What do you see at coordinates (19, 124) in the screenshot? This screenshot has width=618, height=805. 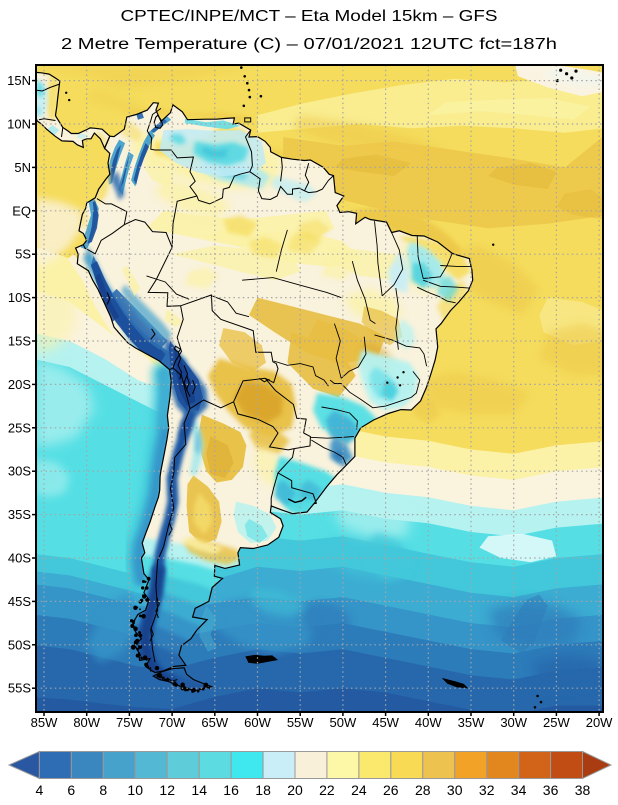 I see `svg-text: 10N` at bounding box center [19, 124].